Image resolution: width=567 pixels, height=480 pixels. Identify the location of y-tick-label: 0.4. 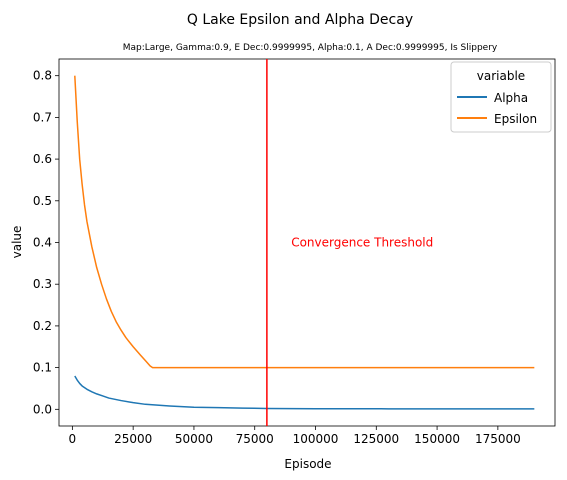
(42, 243).